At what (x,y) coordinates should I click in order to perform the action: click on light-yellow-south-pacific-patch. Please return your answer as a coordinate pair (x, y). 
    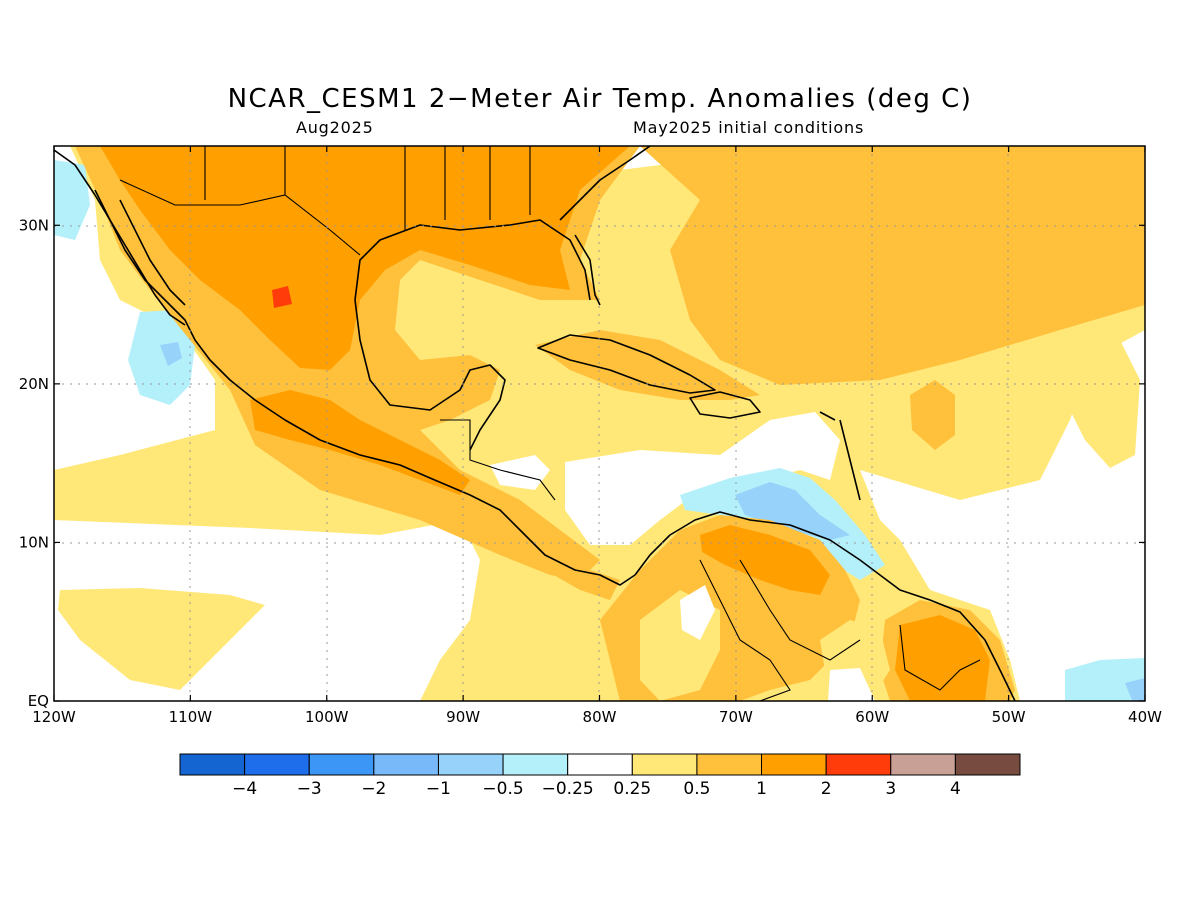
    Looking at the image, I should click on (161, 639).